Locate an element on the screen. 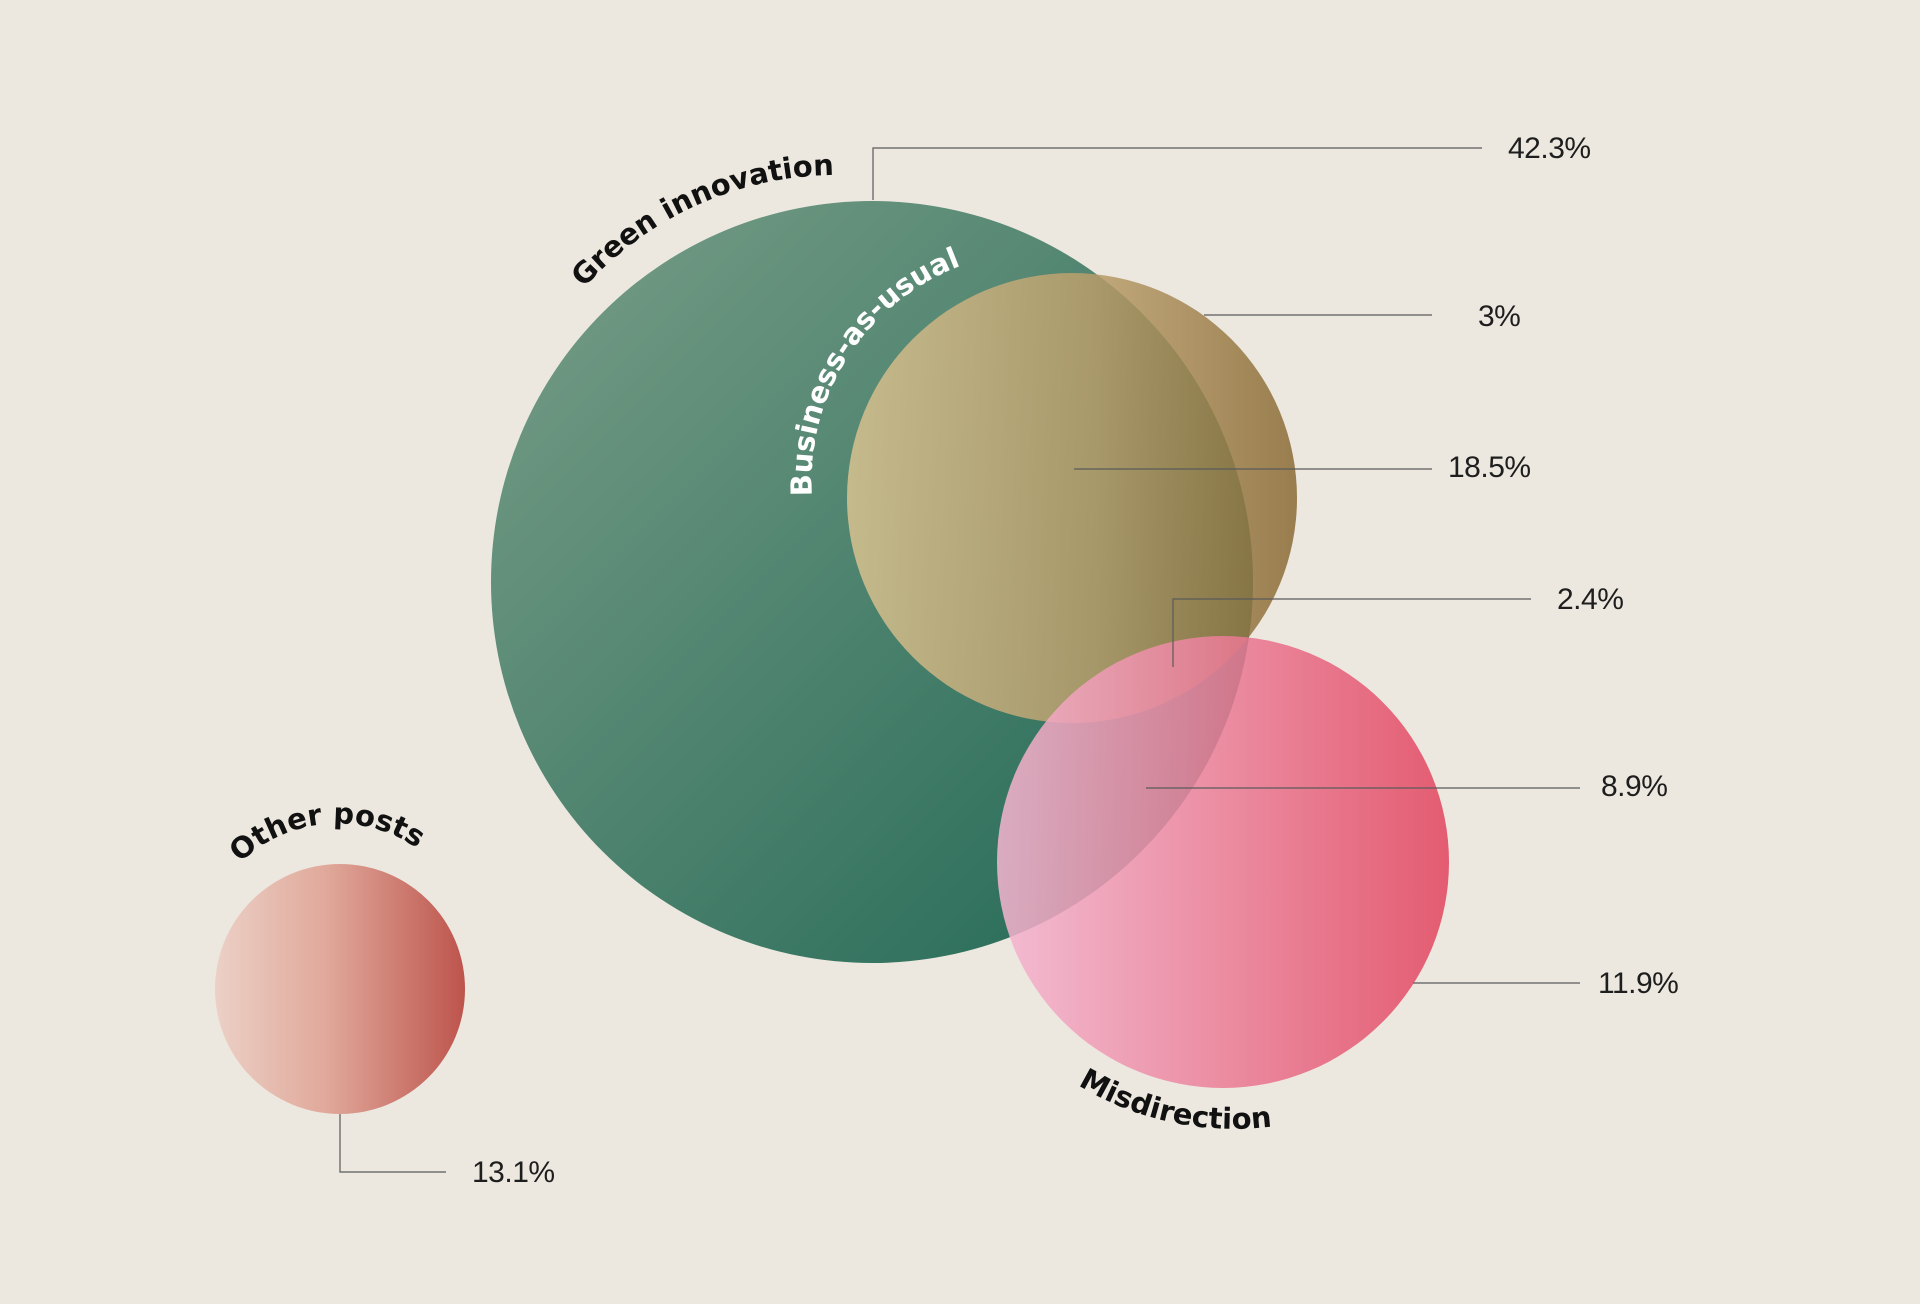  pct-other-posts: 13.1% is located at coordinates (513, 1172).